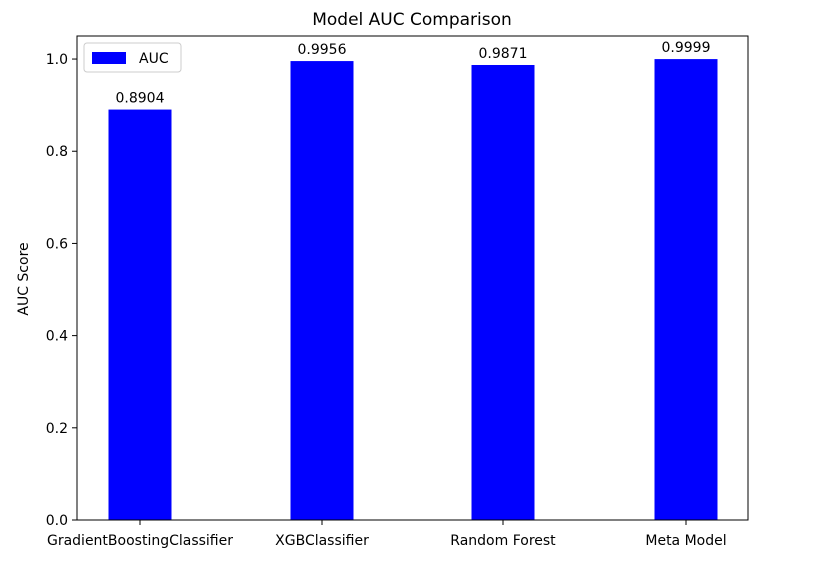 This screenshot has width=817, height=562. I want to click on x-tick-label-2: Random Forest, so click(503, 541).